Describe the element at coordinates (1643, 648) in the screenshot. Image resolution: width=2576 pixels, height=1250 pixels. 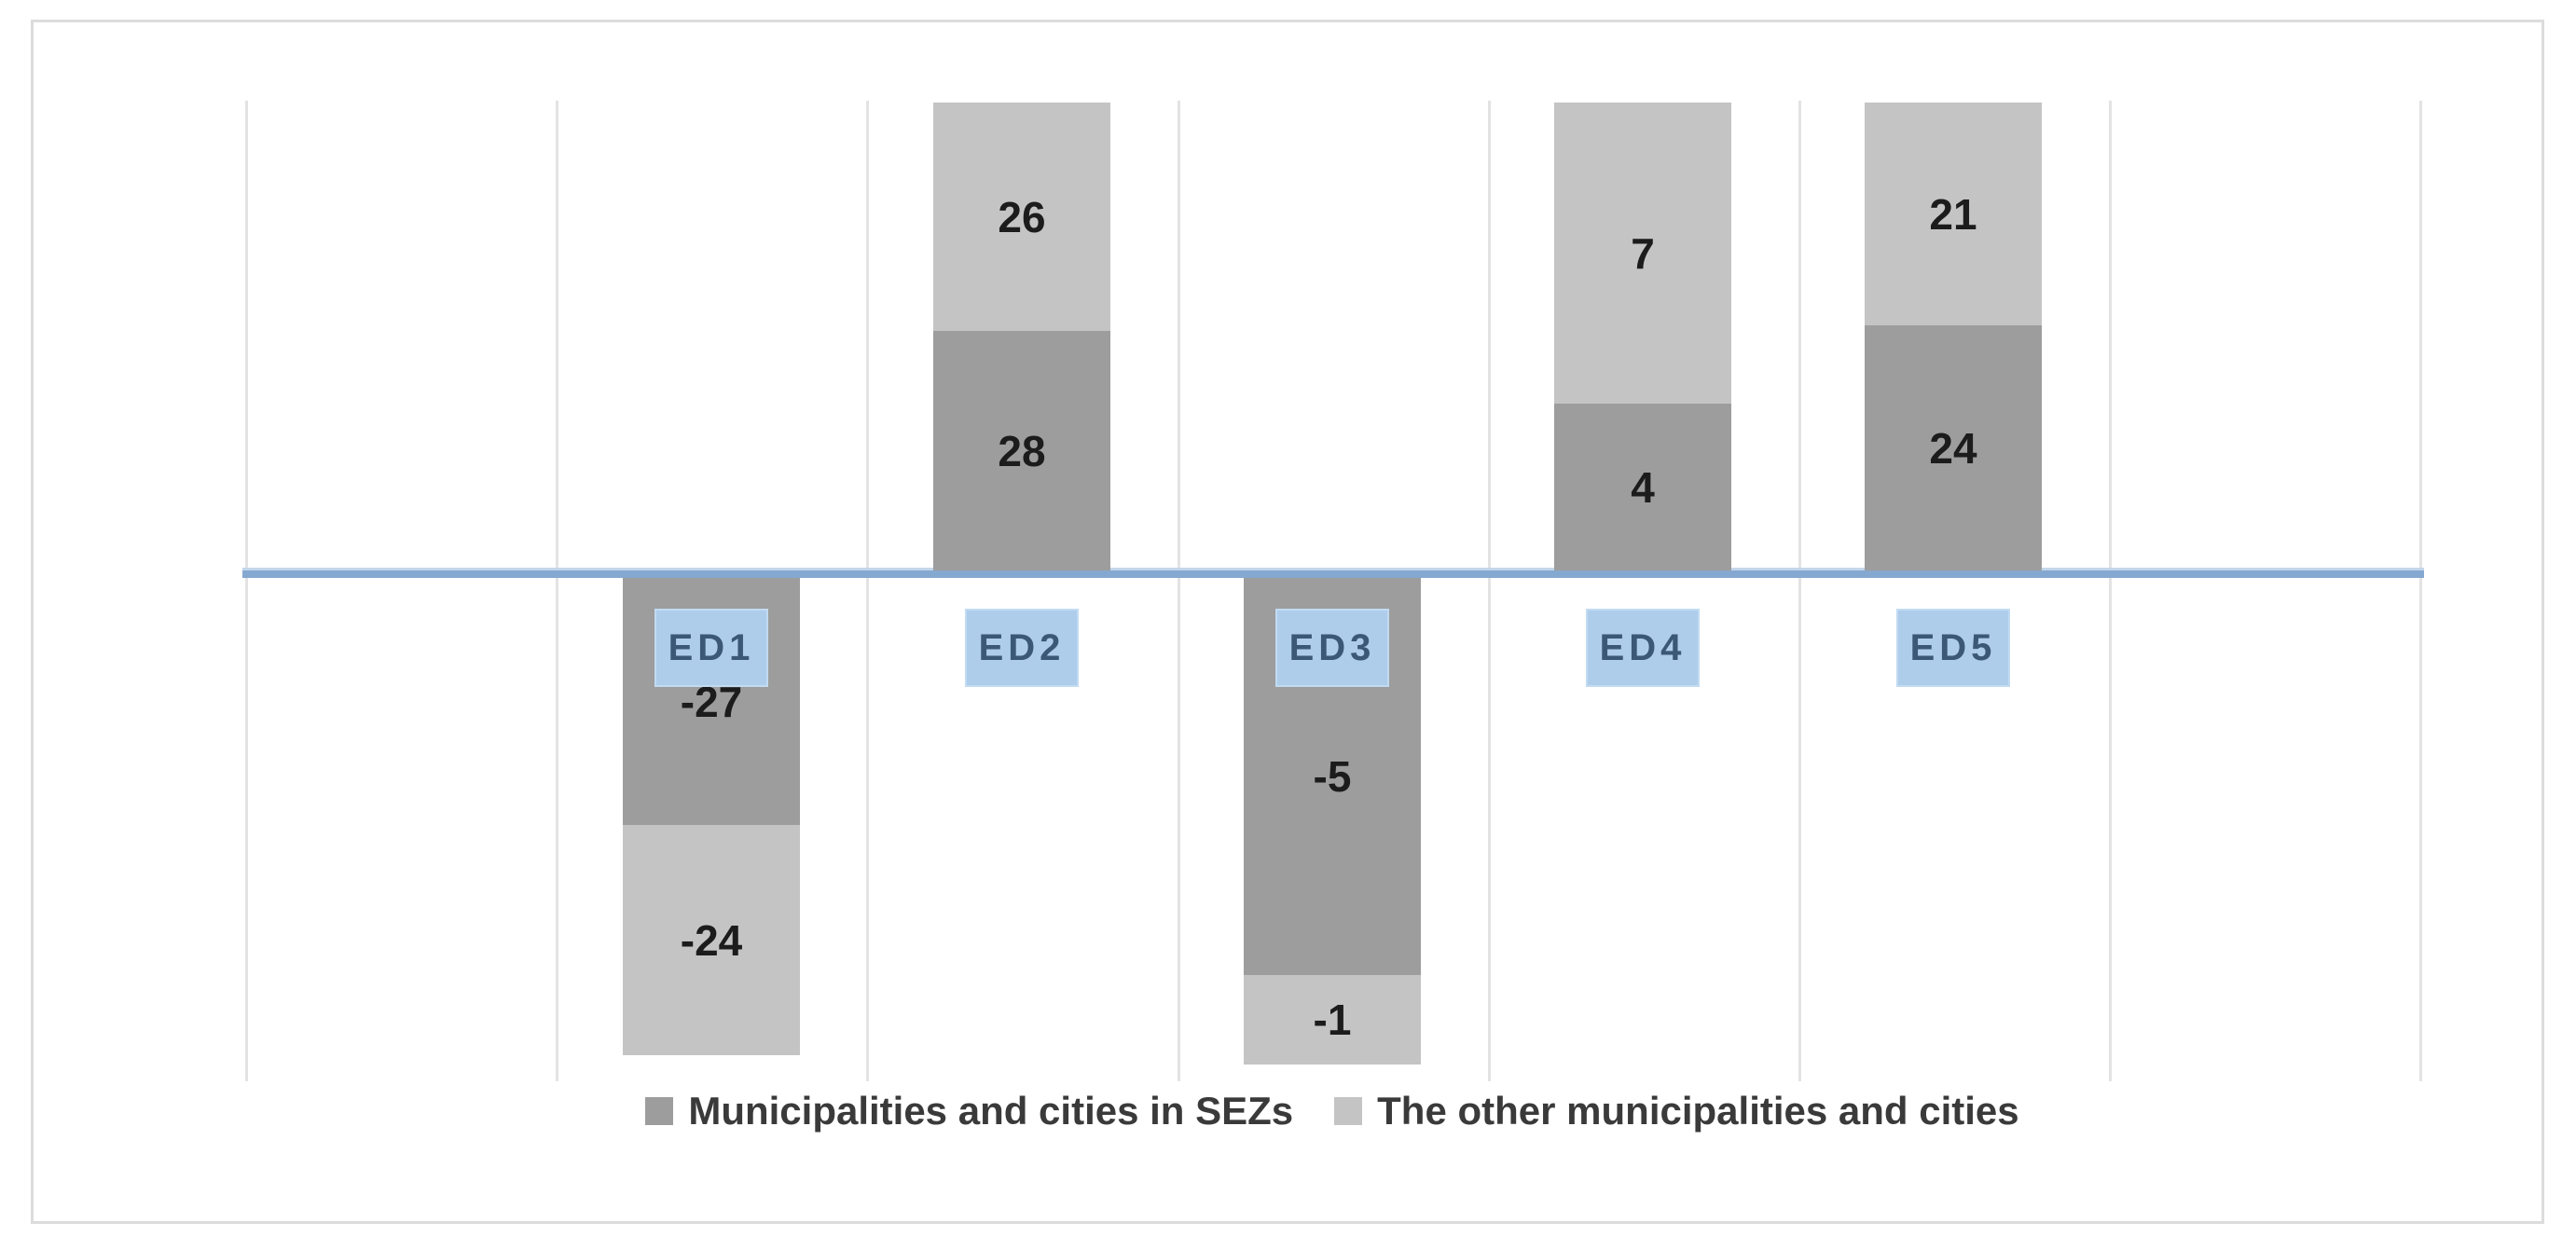
I see `category-label: ED4` at that location.